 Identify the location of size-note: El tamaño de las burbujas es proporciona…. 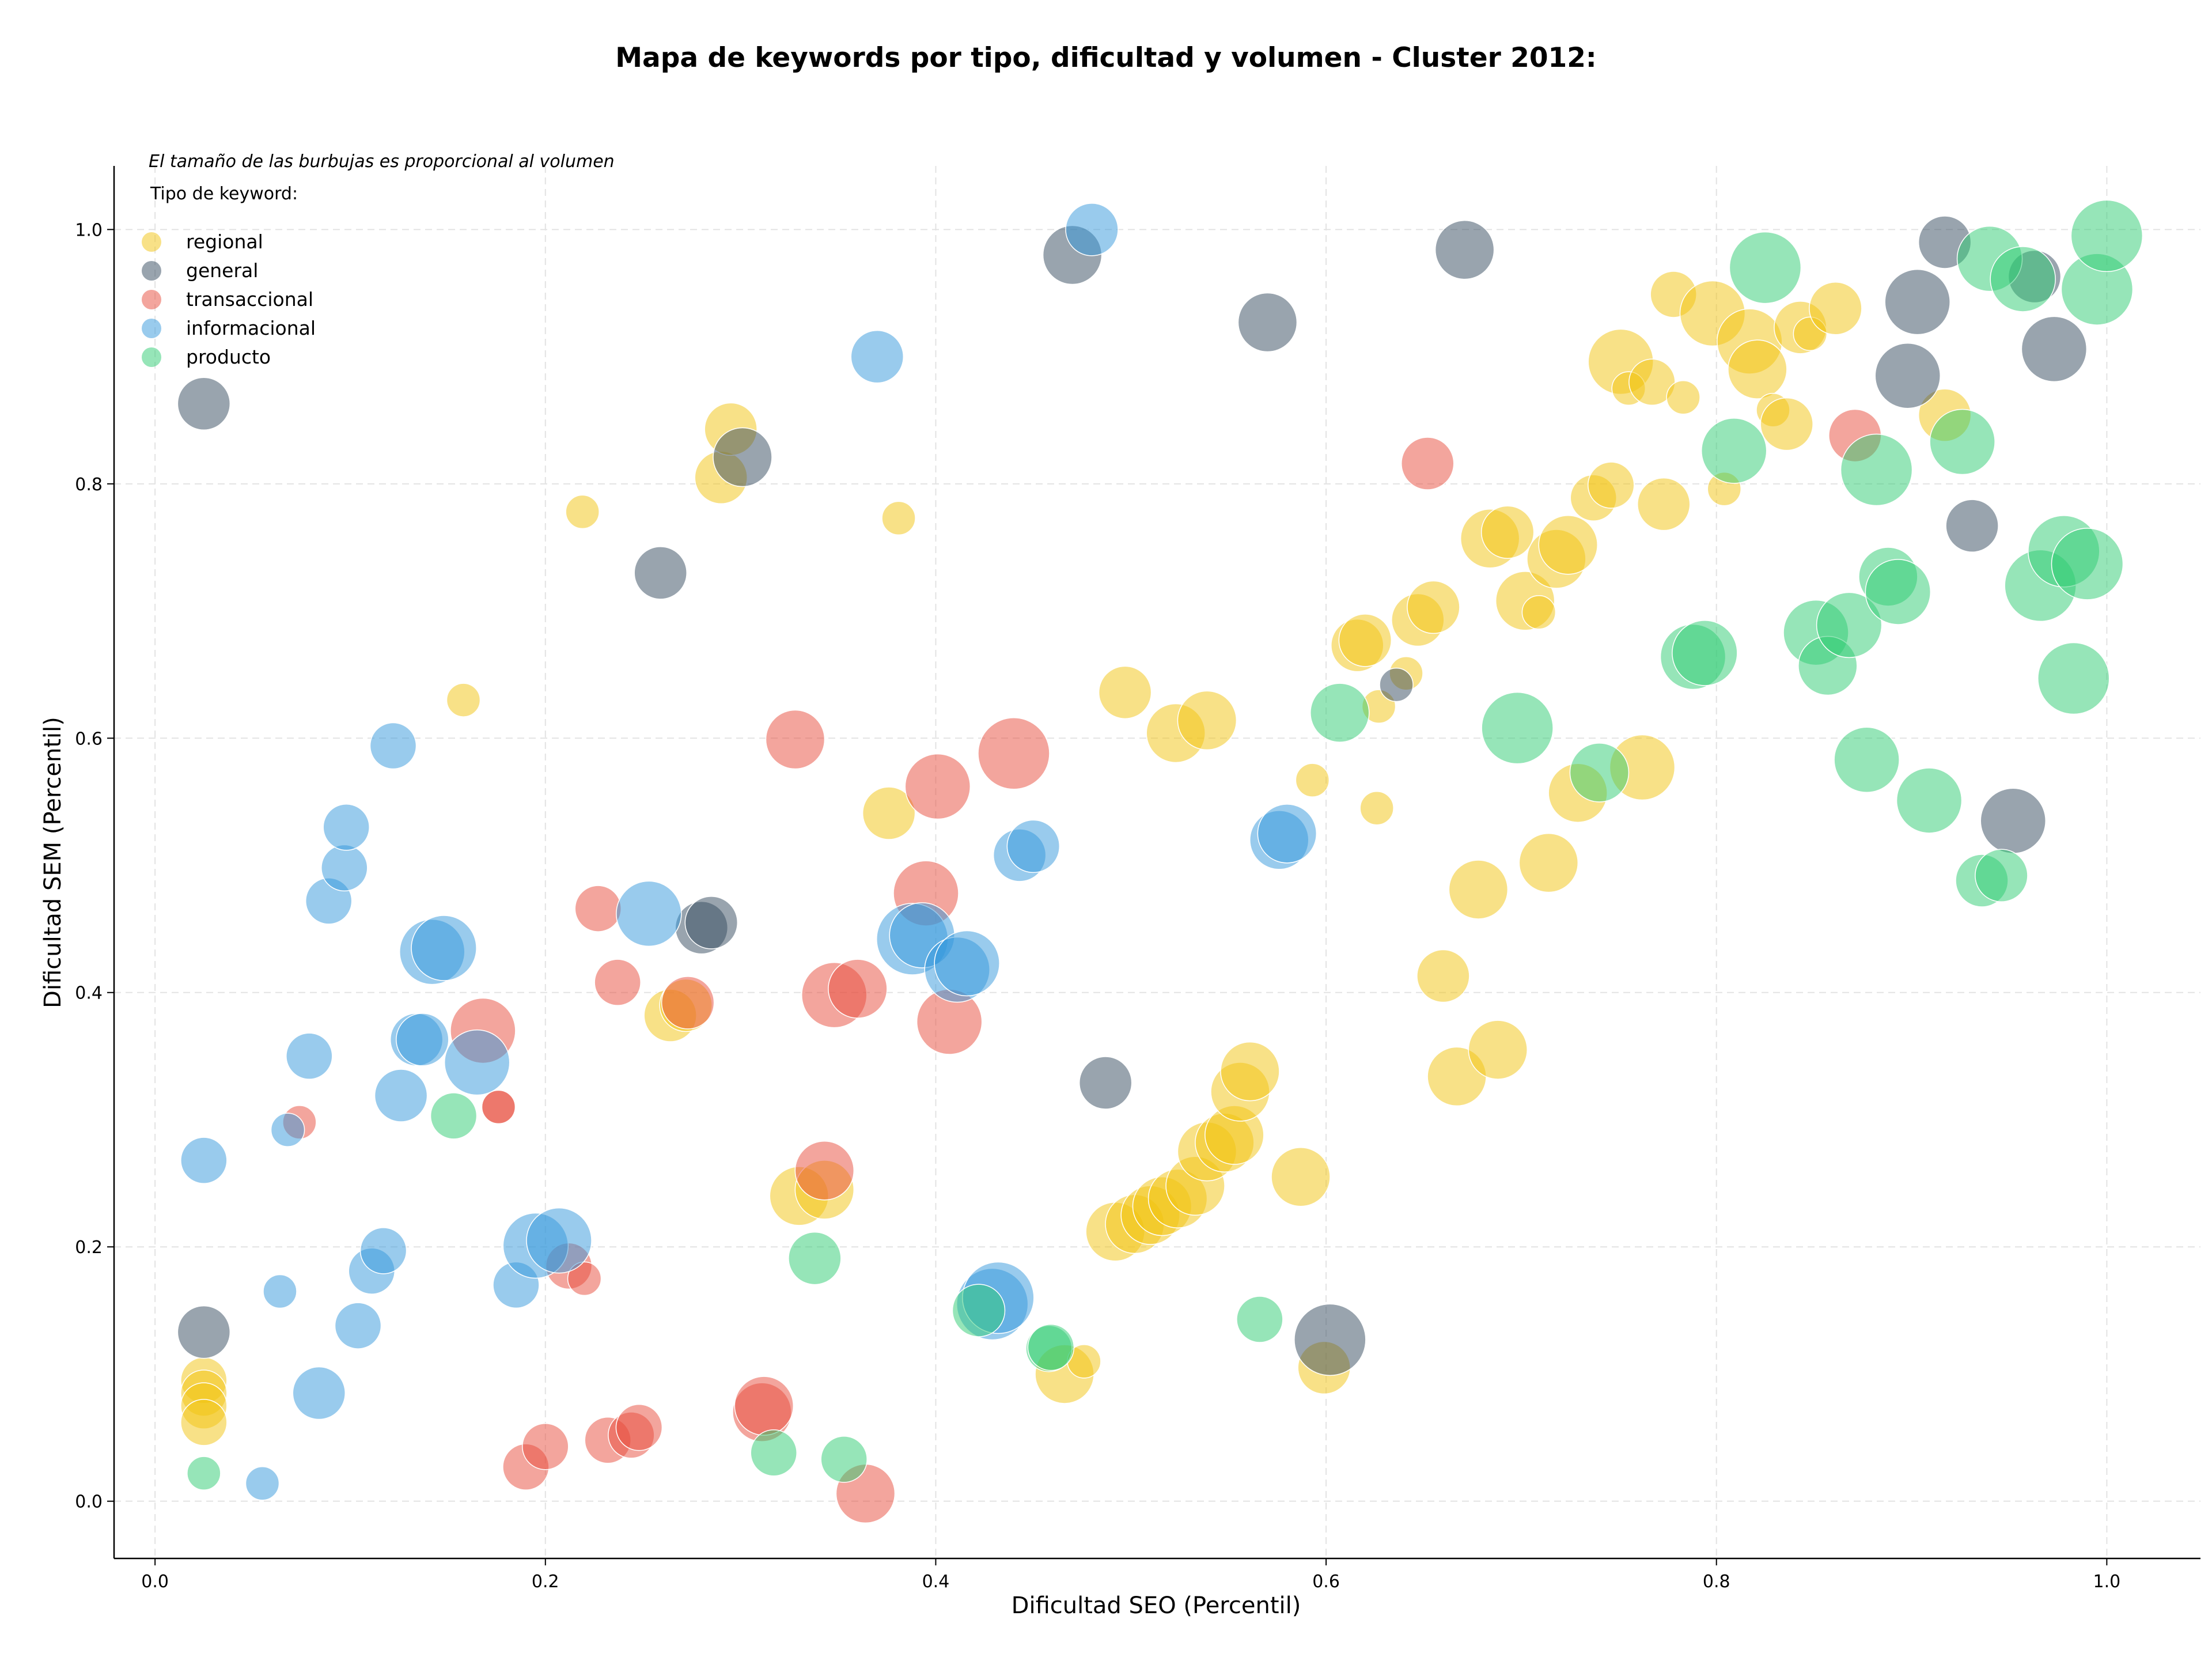
(382, 162).